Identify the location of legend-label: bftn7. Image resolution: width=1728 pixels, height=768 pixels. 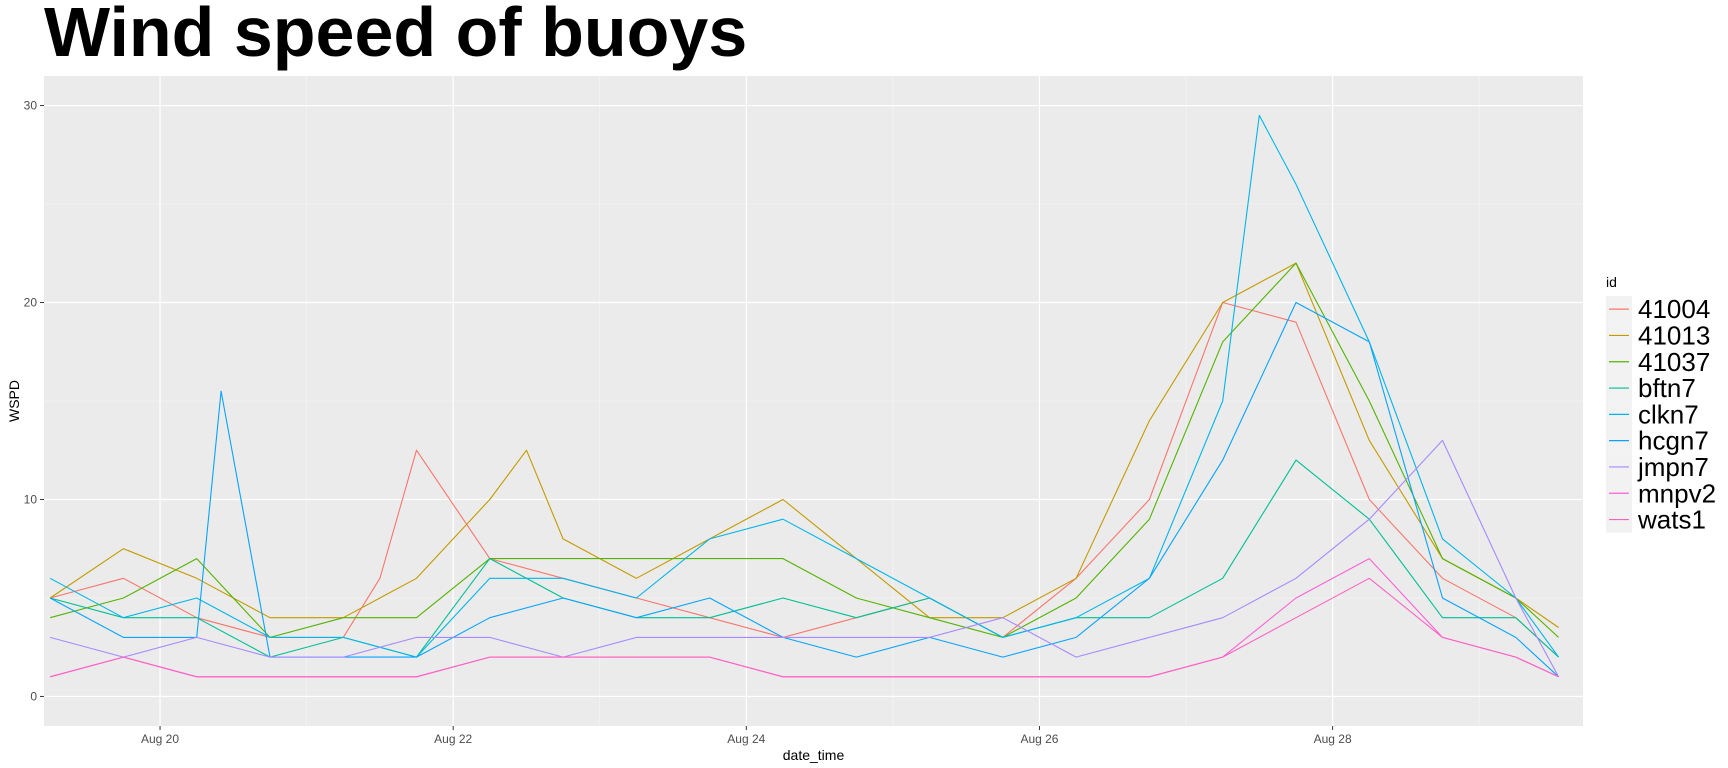
(1667, 388).